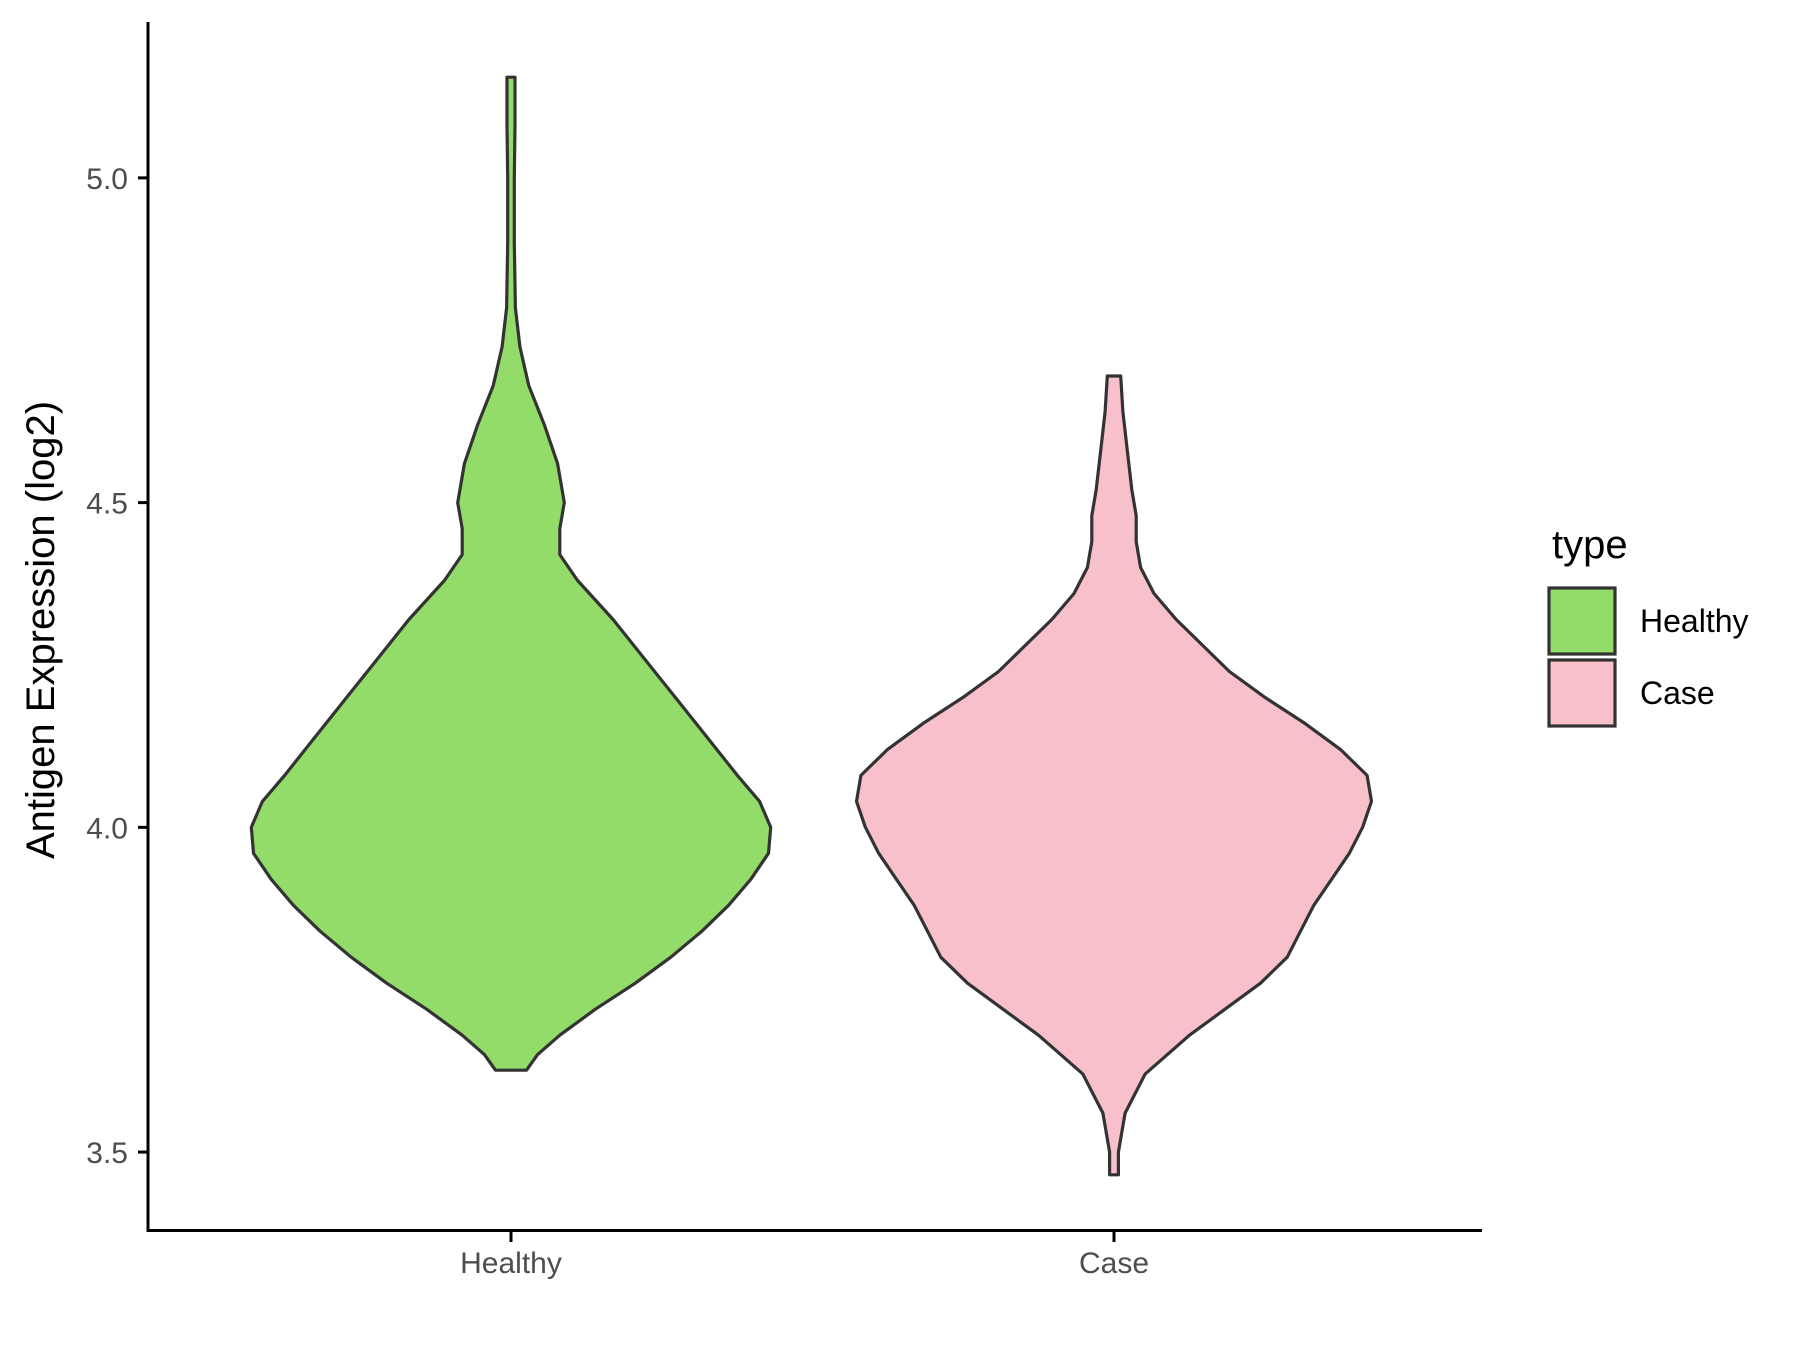 The width and height of the screenshot is (1800, 1350). I want to click on legend-title: type, so click(1590, 545).